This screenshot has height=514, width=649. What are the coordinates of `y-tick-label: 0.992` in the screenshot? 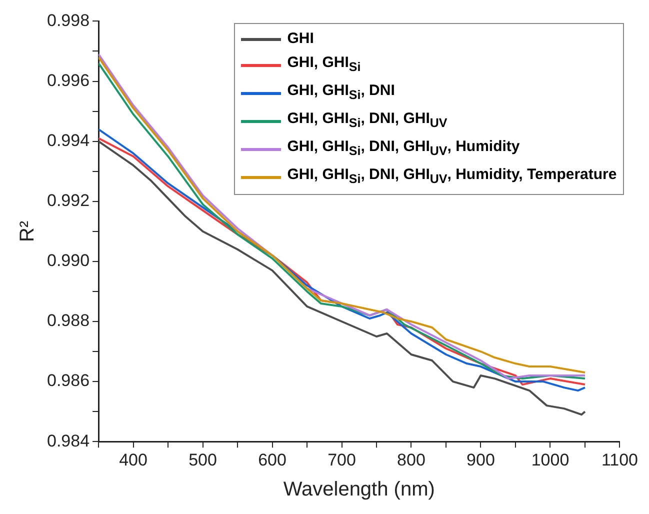 It's located at (68, 200).